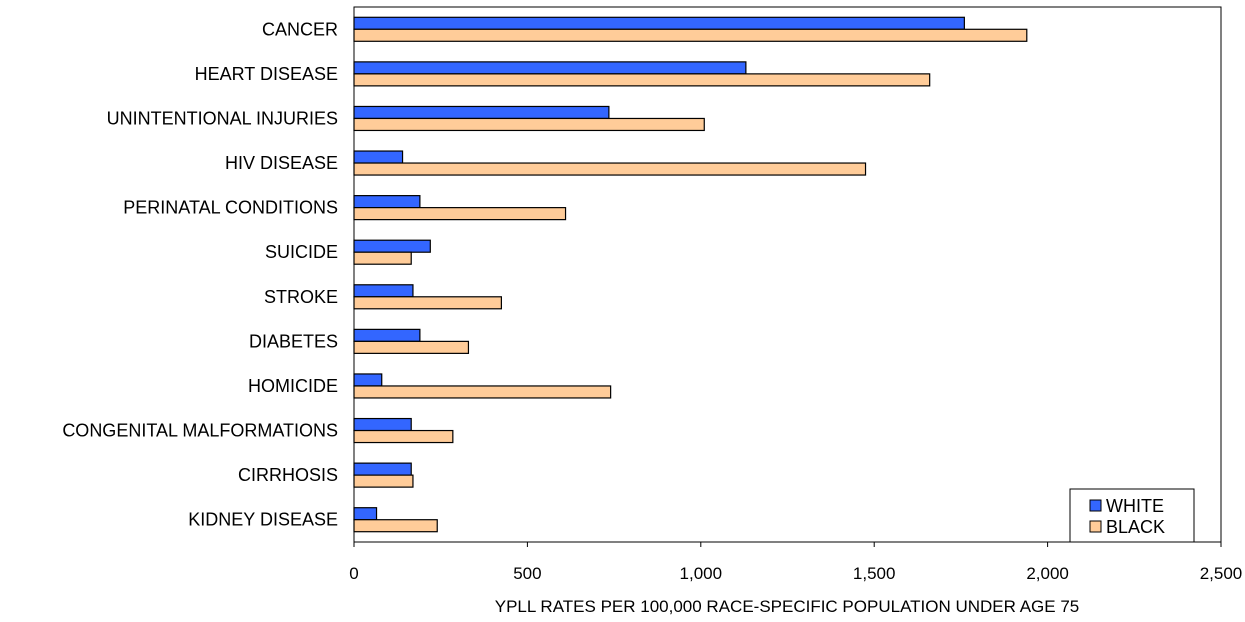 This screenshot has width=1245, height=622. I want to click on legend-swatch-white, so click(1095, 505).